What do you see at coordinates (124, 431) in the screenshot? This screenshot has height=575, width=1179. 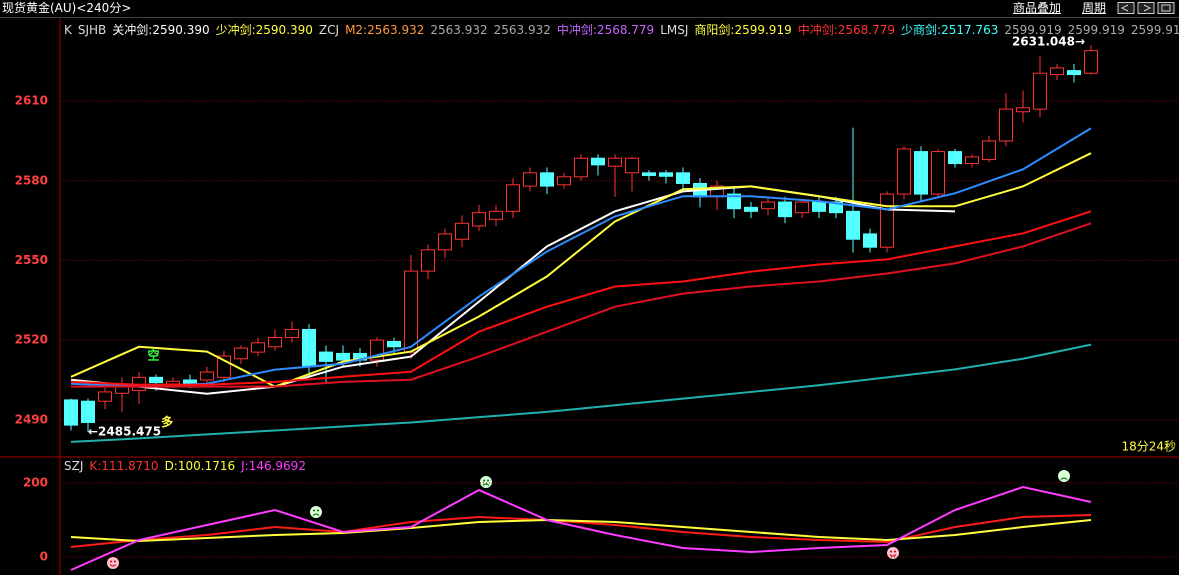 I see `annotation: ←2485.475` at bounding box center [124, 431].